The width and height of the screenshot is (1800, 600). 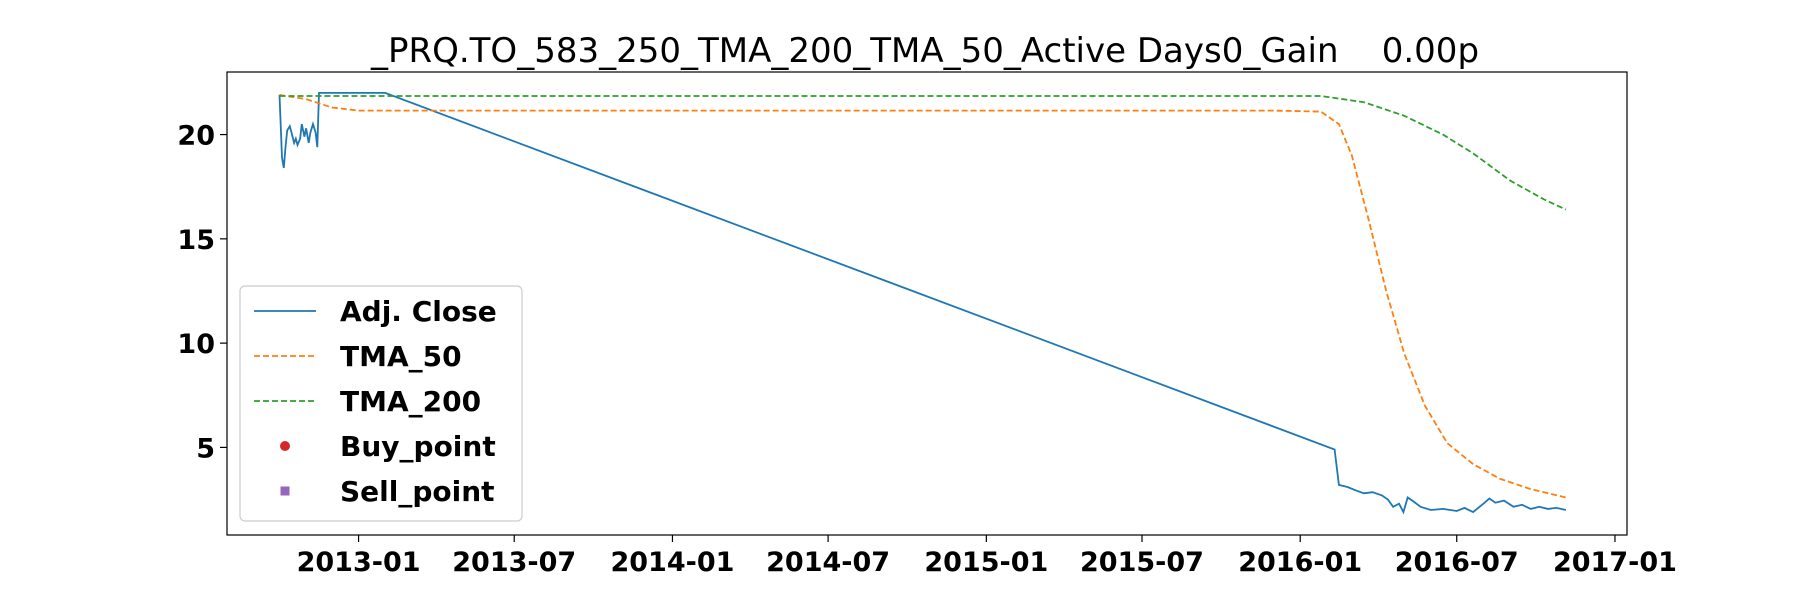 I want to click on x-tick-label: 2013-01, so click(x=359, y=562).